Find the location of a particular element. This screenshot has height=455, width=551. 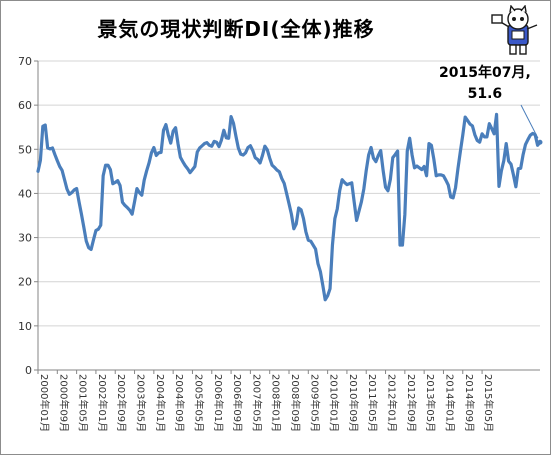

x-tick-label: 2014年01月 is located at coordinates (449, 403).